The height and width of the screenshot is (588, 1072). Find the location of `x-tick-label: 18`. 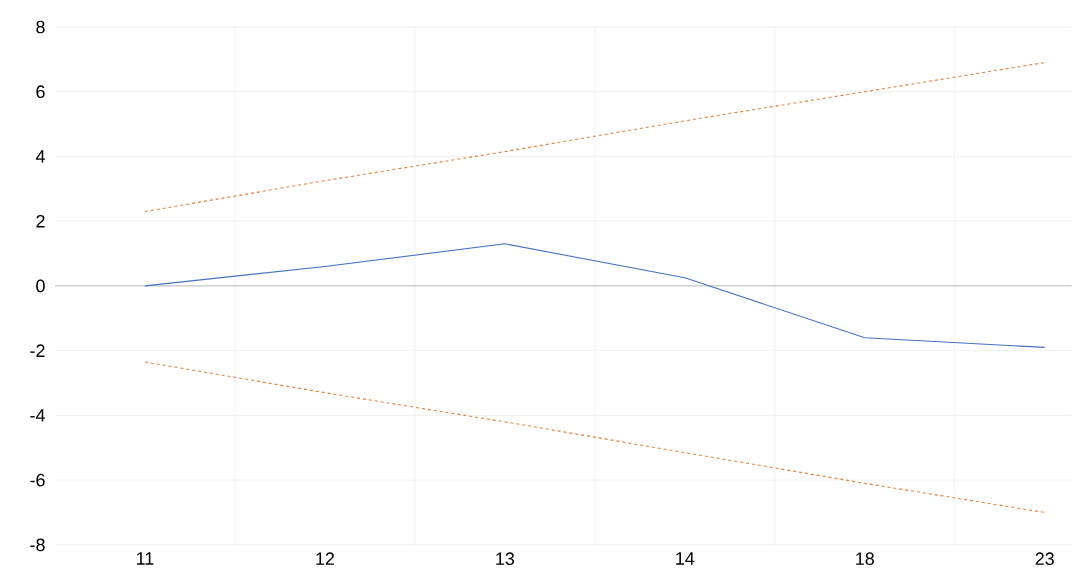

x-tick-label: 18 is located at coordinates (865, 559).